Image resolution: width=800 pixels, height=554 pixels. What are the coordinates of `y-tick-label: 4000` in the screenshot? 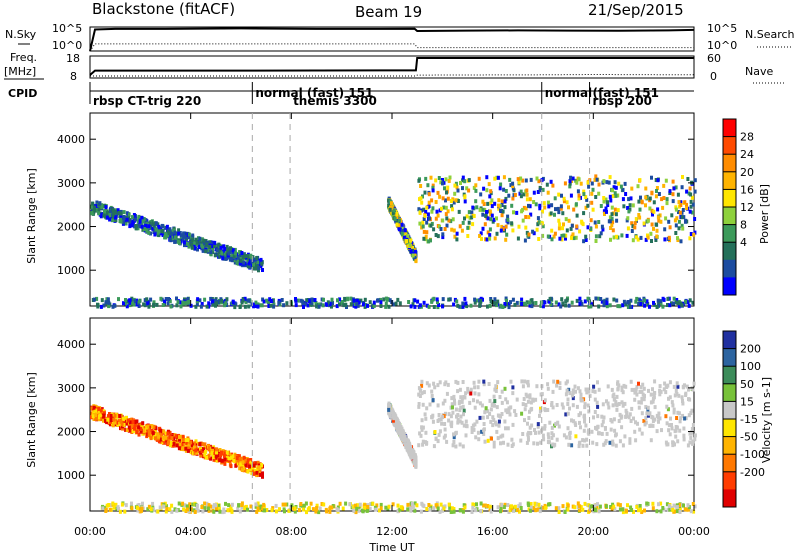 It's located at (71, 344).